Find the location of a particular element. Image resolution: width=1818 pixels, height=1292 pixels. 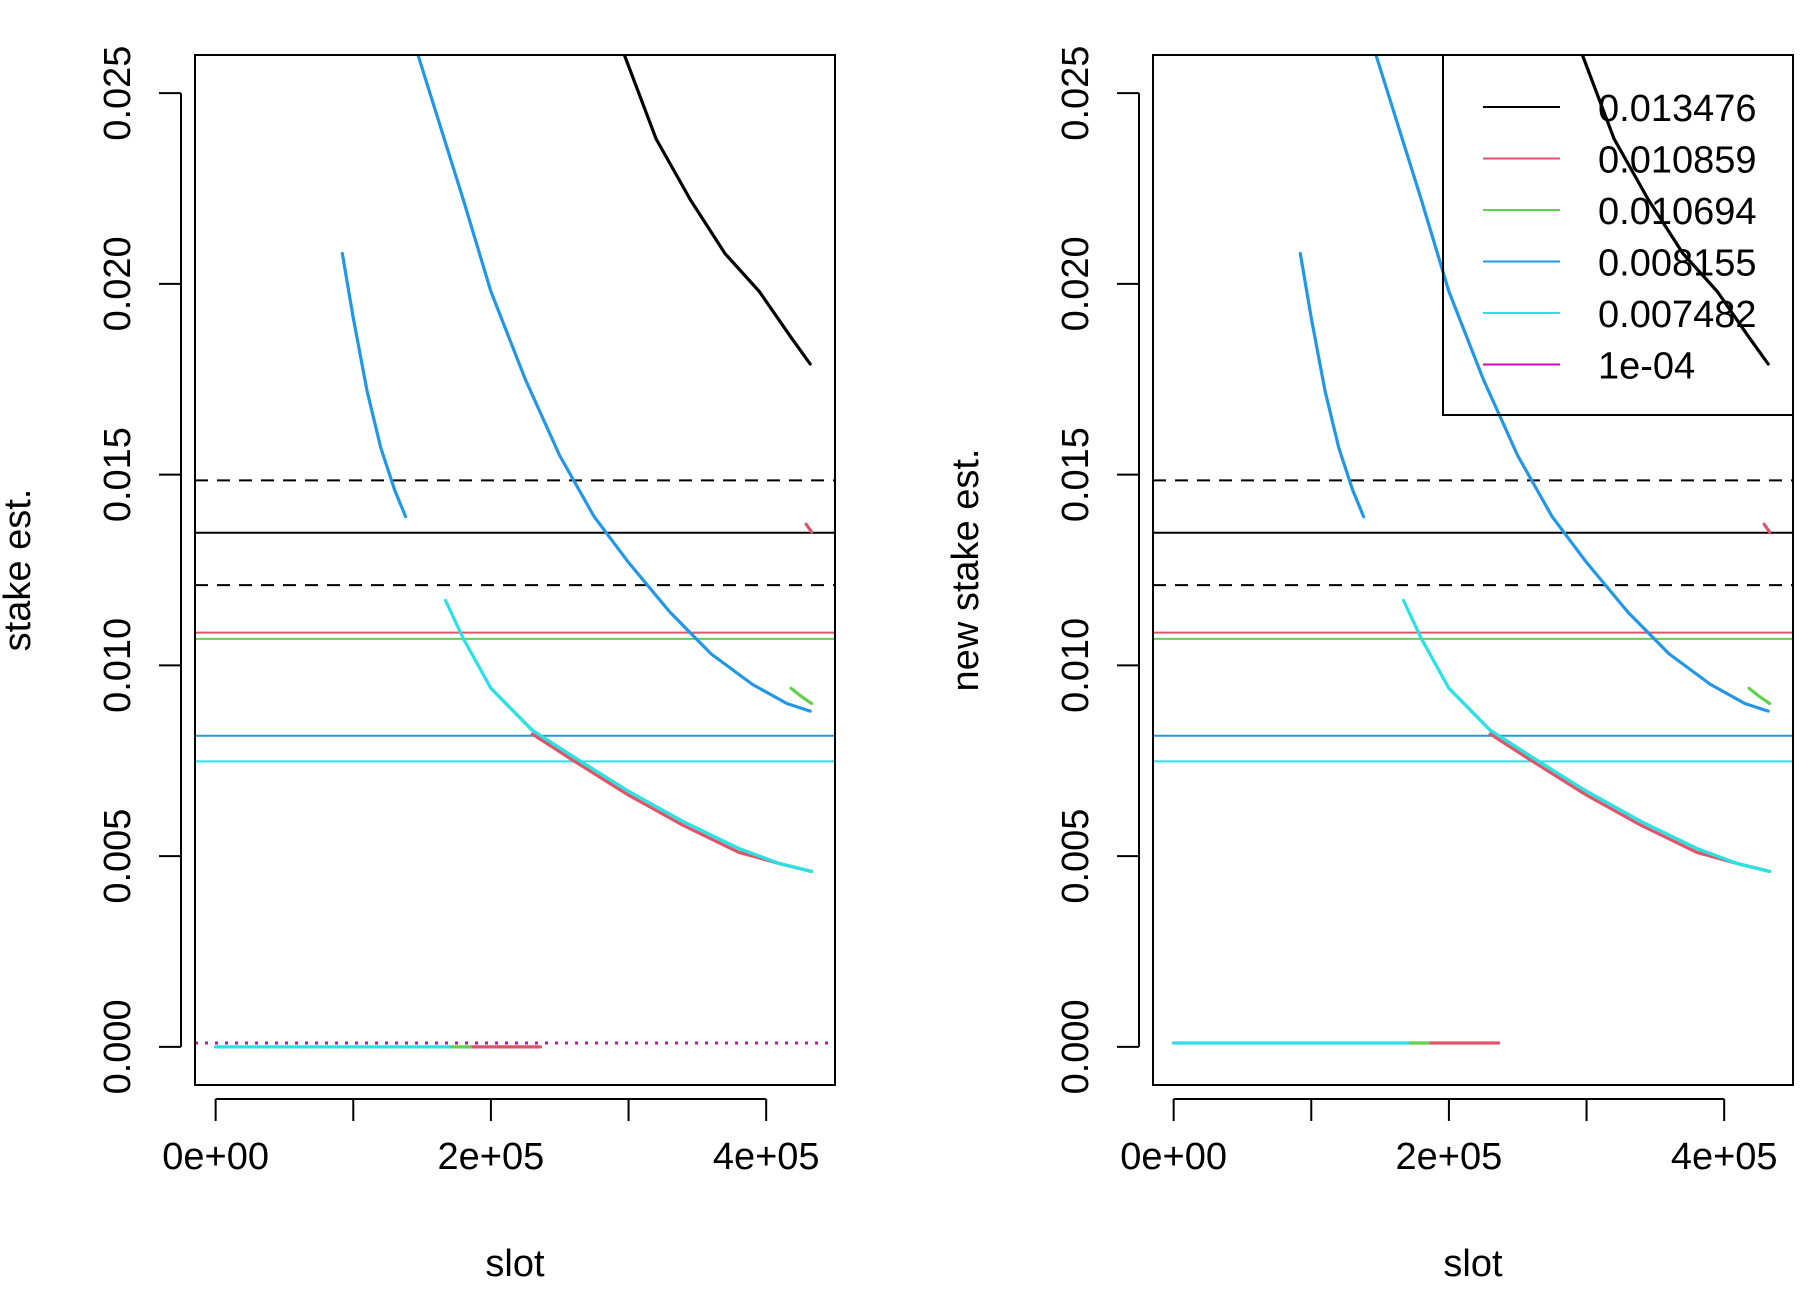

y-axis-label: new stake est. is located at coordinates (966, 570).